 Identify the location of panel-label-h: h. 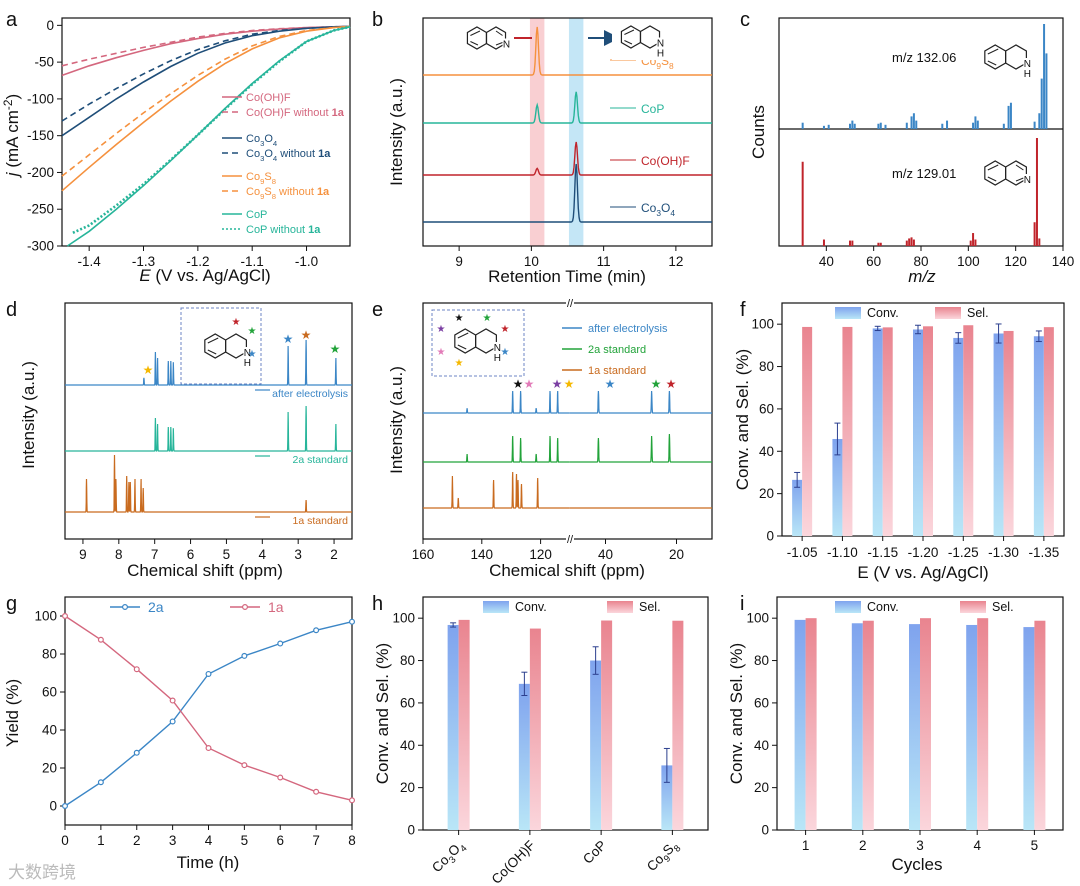
(377, 604).